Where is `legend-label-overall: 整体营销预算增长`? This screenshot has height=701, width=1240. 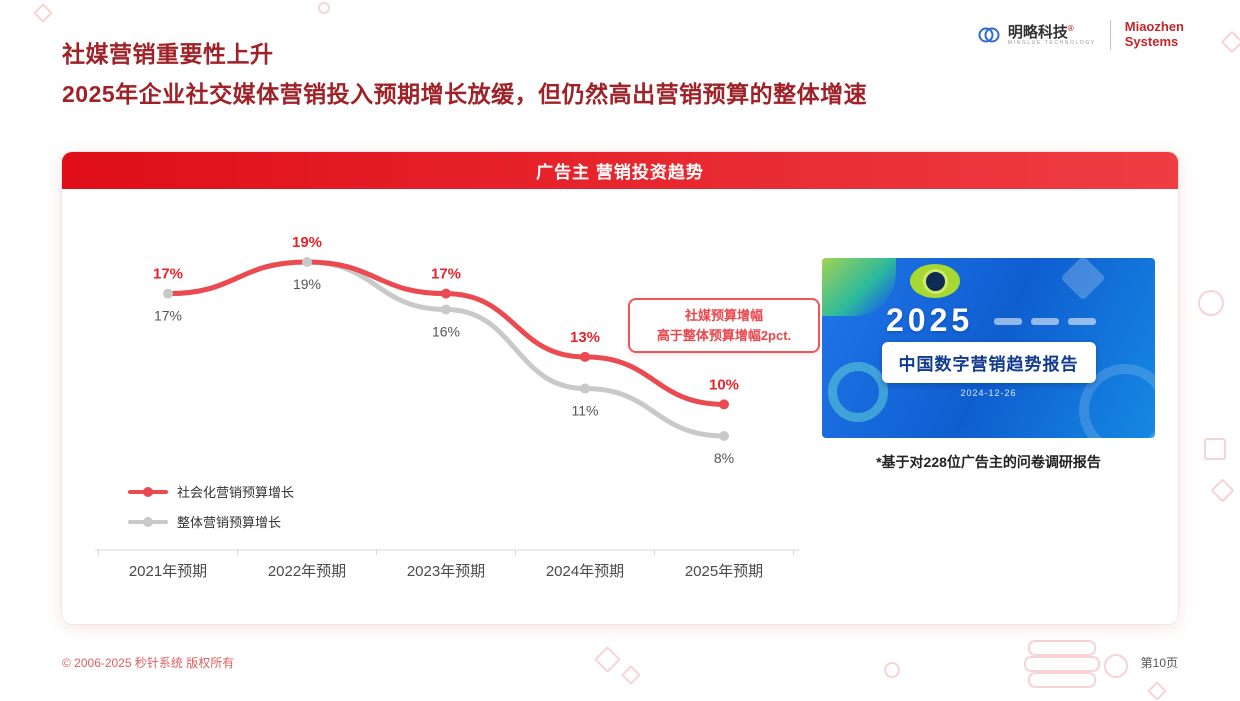 legend-label-overall: 整体营销预算增长 is located at coordinates (229, 522).